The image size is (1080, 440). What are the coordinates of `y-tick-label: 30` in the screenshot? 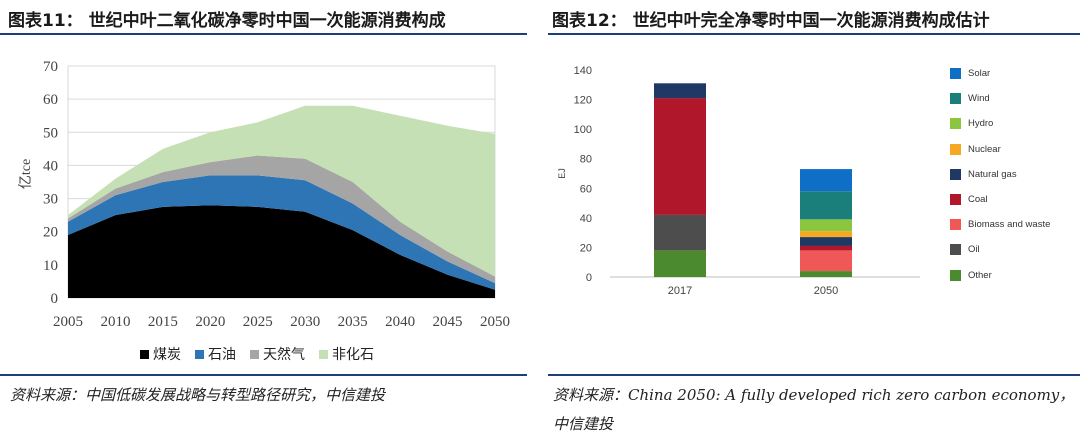 It's located at (50, 200).